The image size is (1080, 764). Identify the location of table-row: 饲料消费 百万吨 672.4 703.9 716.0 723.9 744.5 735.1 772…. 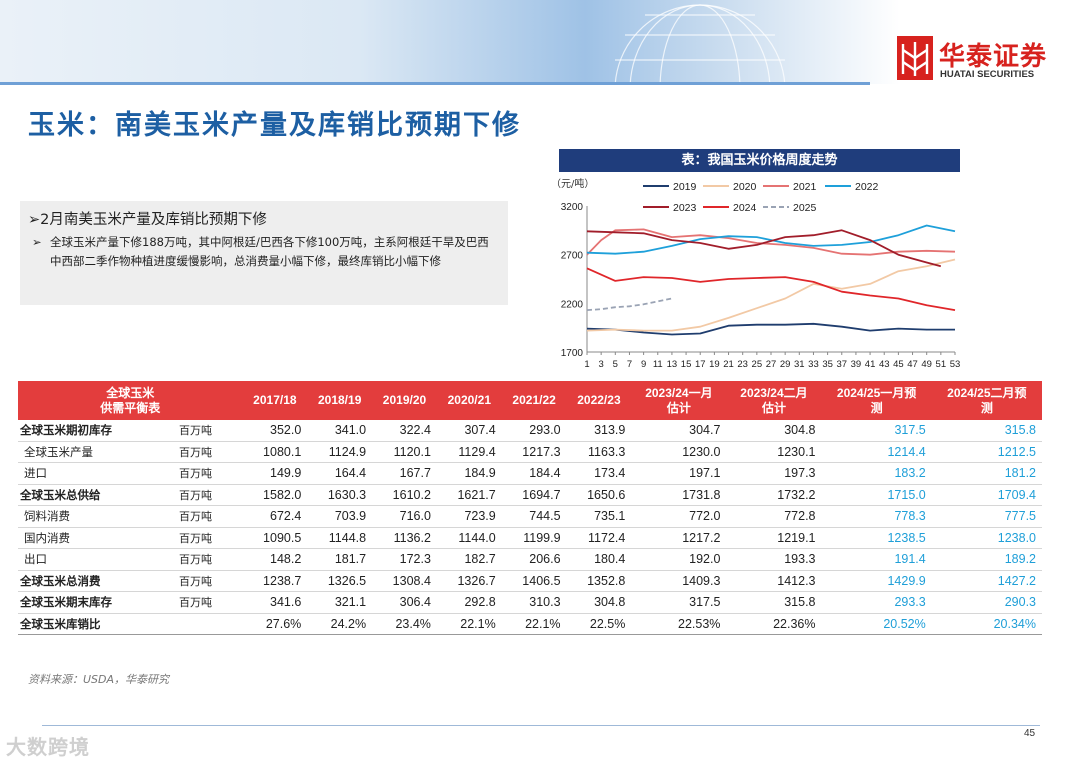
(530, 516).